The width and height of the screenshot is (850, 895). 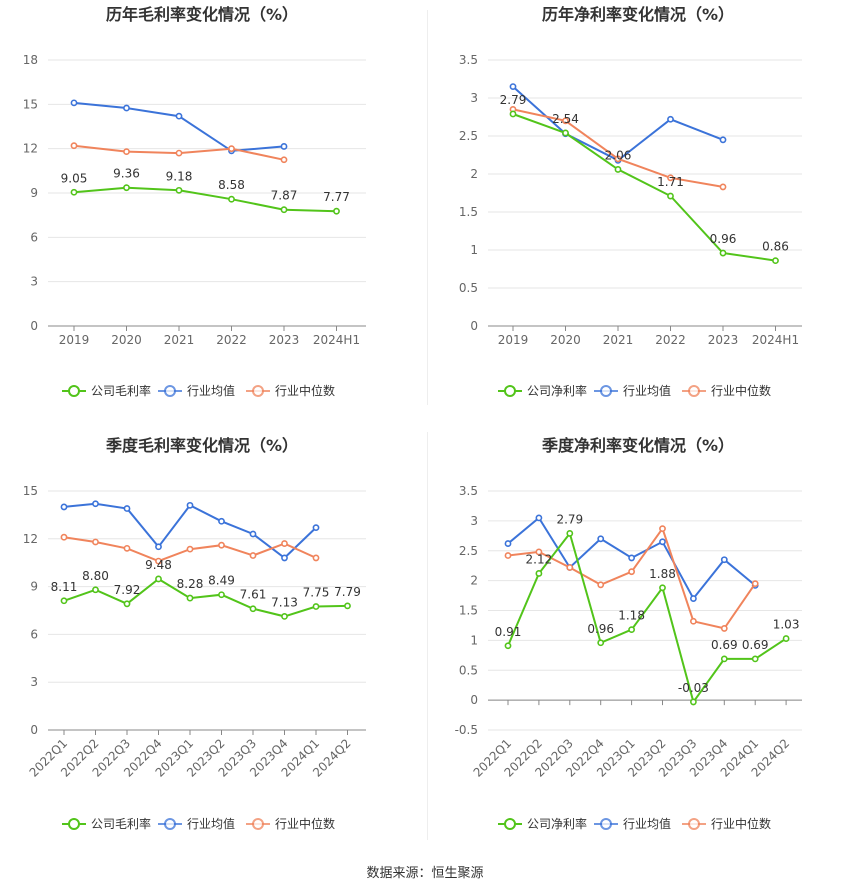 What do you see at coordinates (662, 574) in the screenshot?
I see `data-label: 1.88` at bounding box center [662, 574].